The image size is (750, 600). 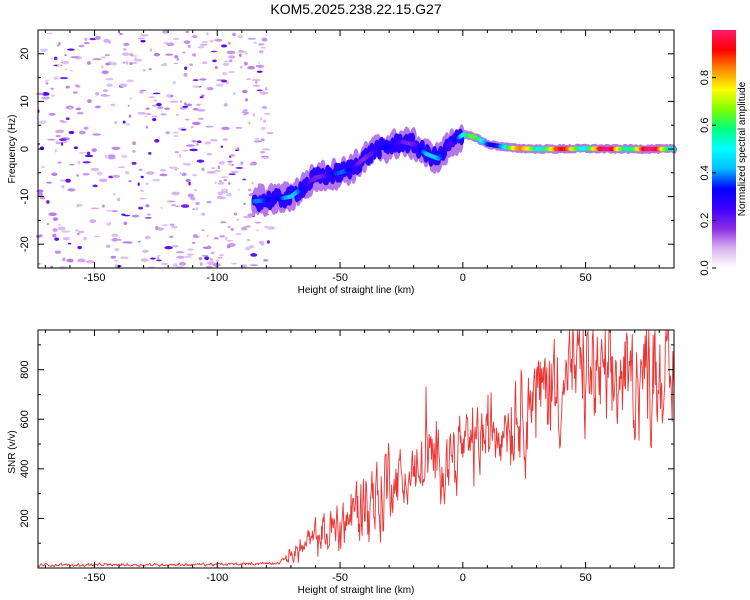 I want to click on colorbar-tick-label: 0.2, so click(x=705, y=220).